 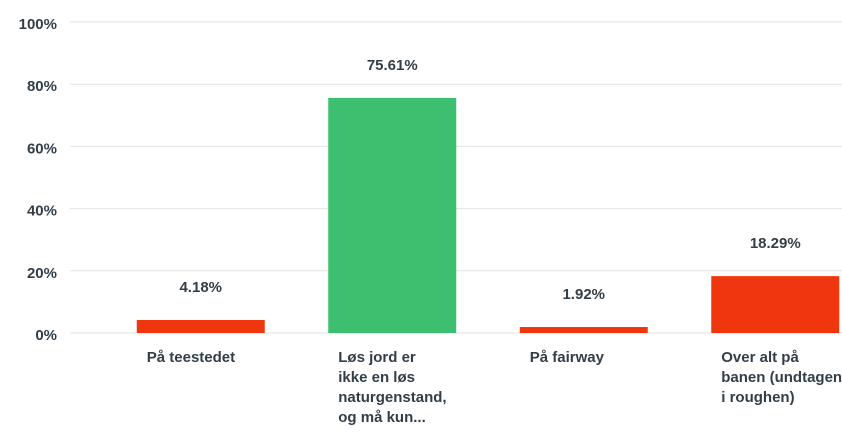 I want to click on value-label: 1.92%, so click(x=583, y=294).